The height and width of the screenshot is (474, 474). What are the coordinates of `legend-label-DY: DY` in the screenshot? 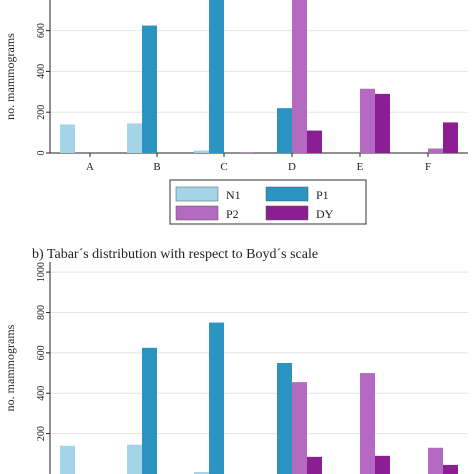 It's located at (325, 214).